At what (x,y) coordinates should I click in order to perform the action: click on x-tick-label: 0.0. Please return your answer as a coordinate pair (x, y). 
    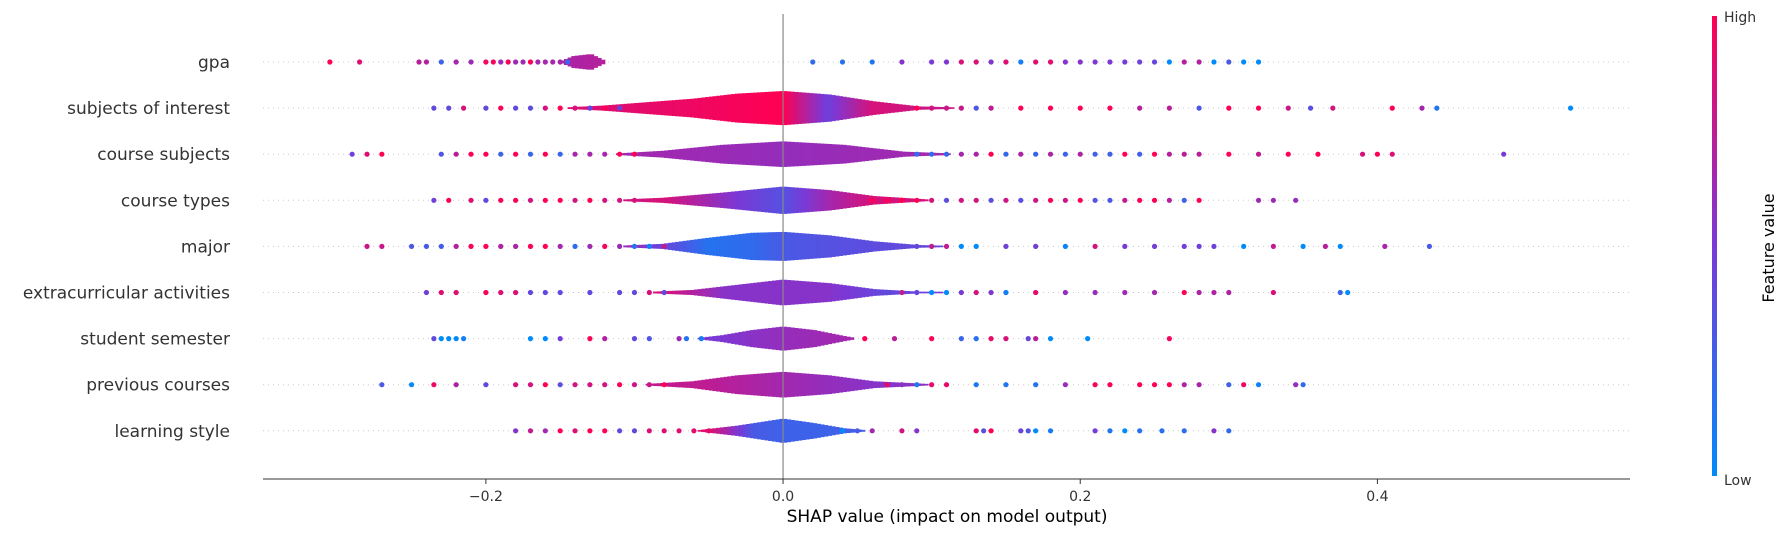
    Looking at the image, I should click on (783, 497).